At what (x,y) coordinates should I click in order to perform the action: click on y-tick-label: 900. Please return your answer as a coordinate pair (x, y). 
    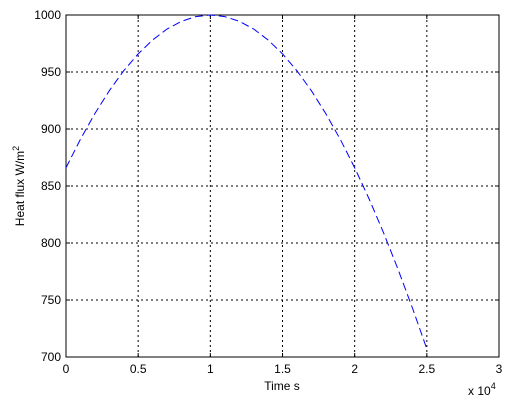
    Looking at the image, I should click on (51, 129).